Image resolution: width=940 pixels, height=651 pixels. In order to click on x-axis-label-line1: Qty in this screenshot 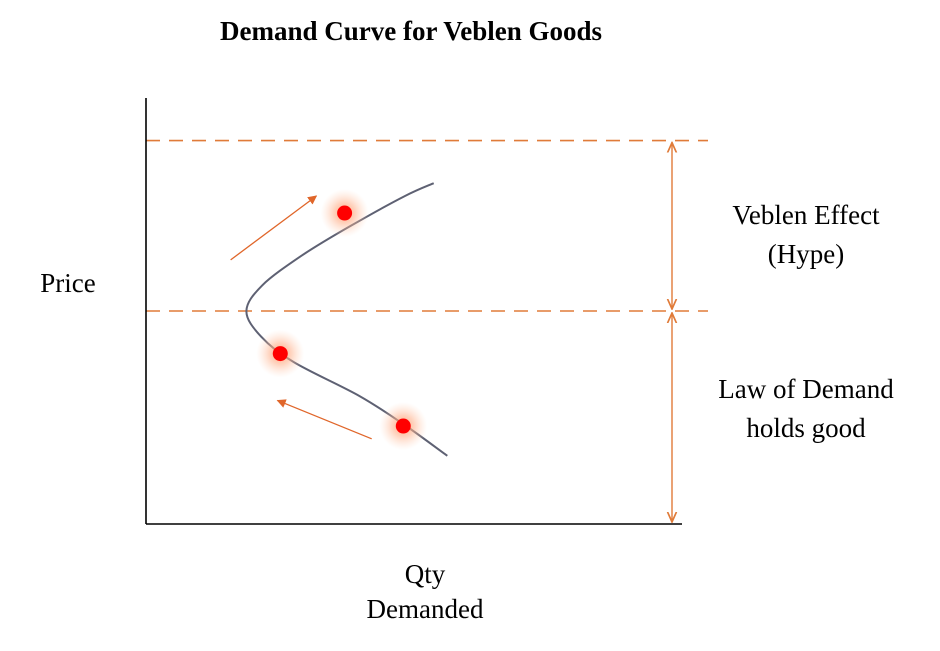, I will do `click(425, 574)`.